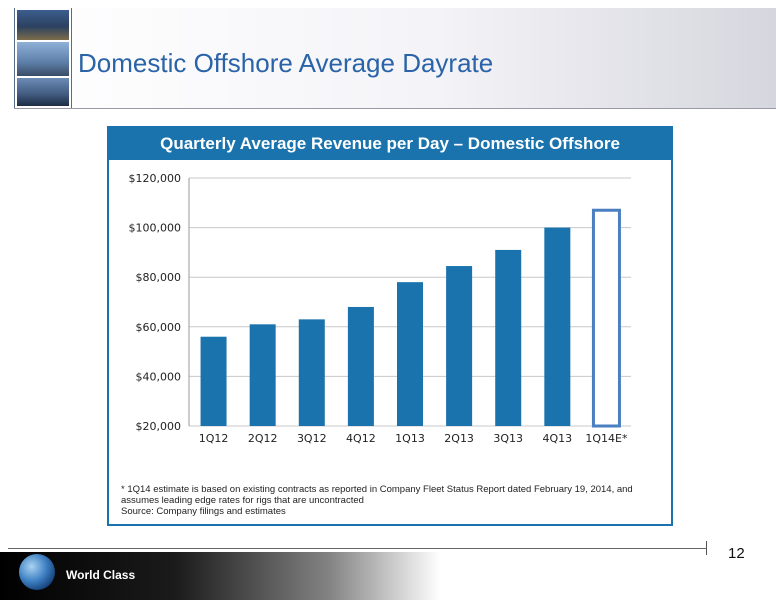 Image resolution: width=776 pixels, height=600 pixels. I want to click on tagline: World Class, so click(101, 575).